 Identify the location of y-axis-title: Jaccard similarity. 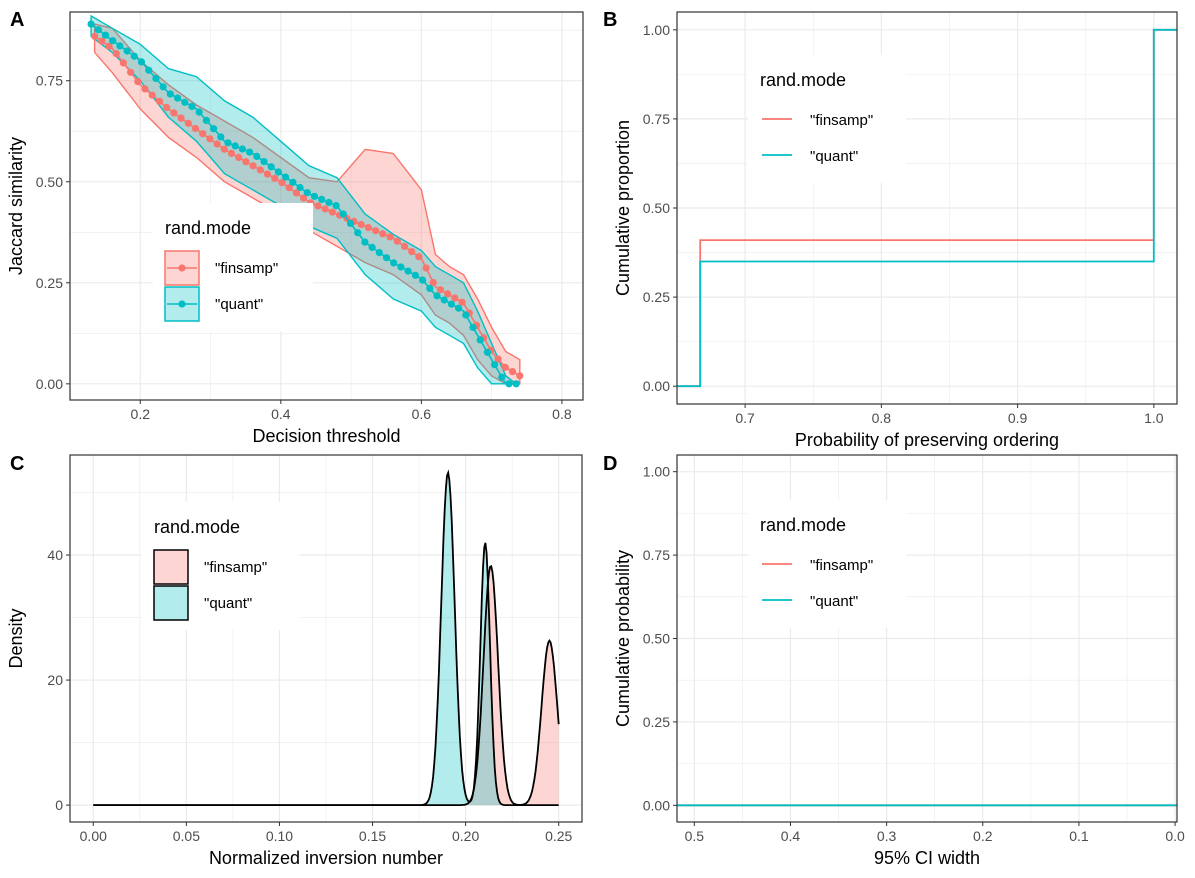
(16, 206).